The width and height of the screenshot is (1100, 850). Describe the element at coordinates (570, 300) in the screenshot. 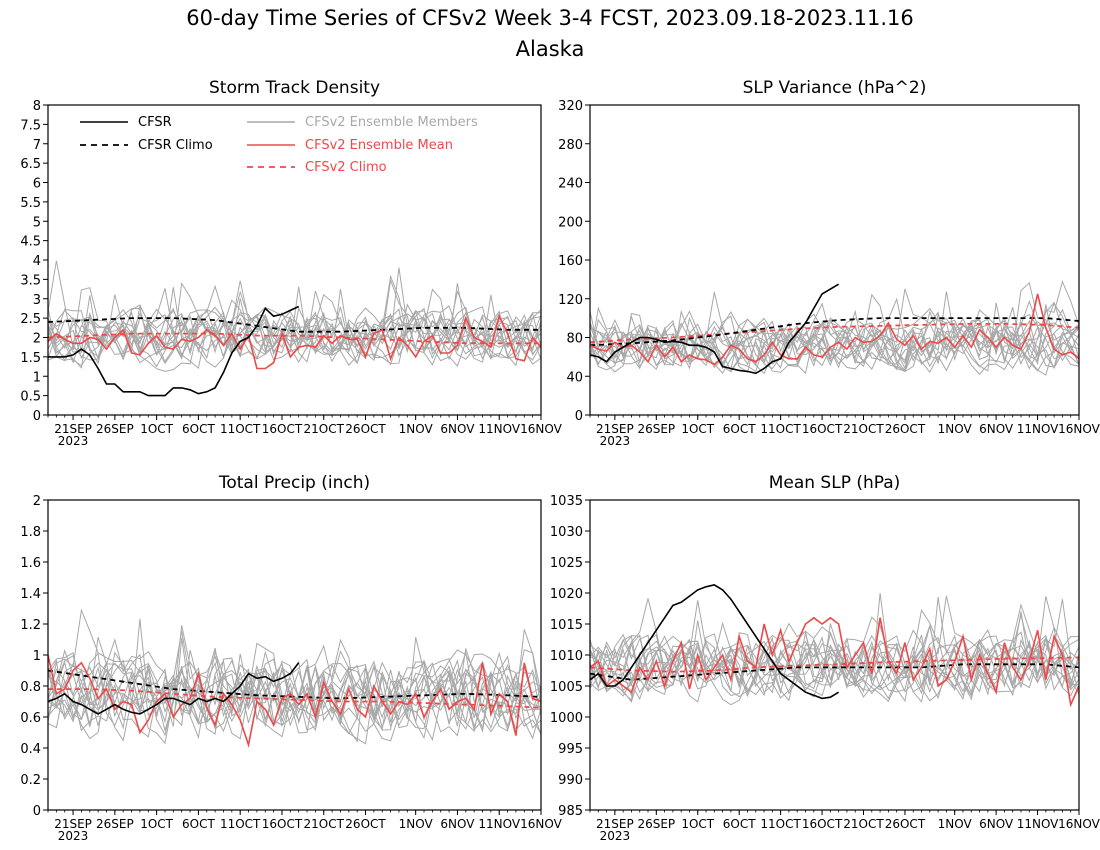

I see `y-tick-label: 120` at that location.